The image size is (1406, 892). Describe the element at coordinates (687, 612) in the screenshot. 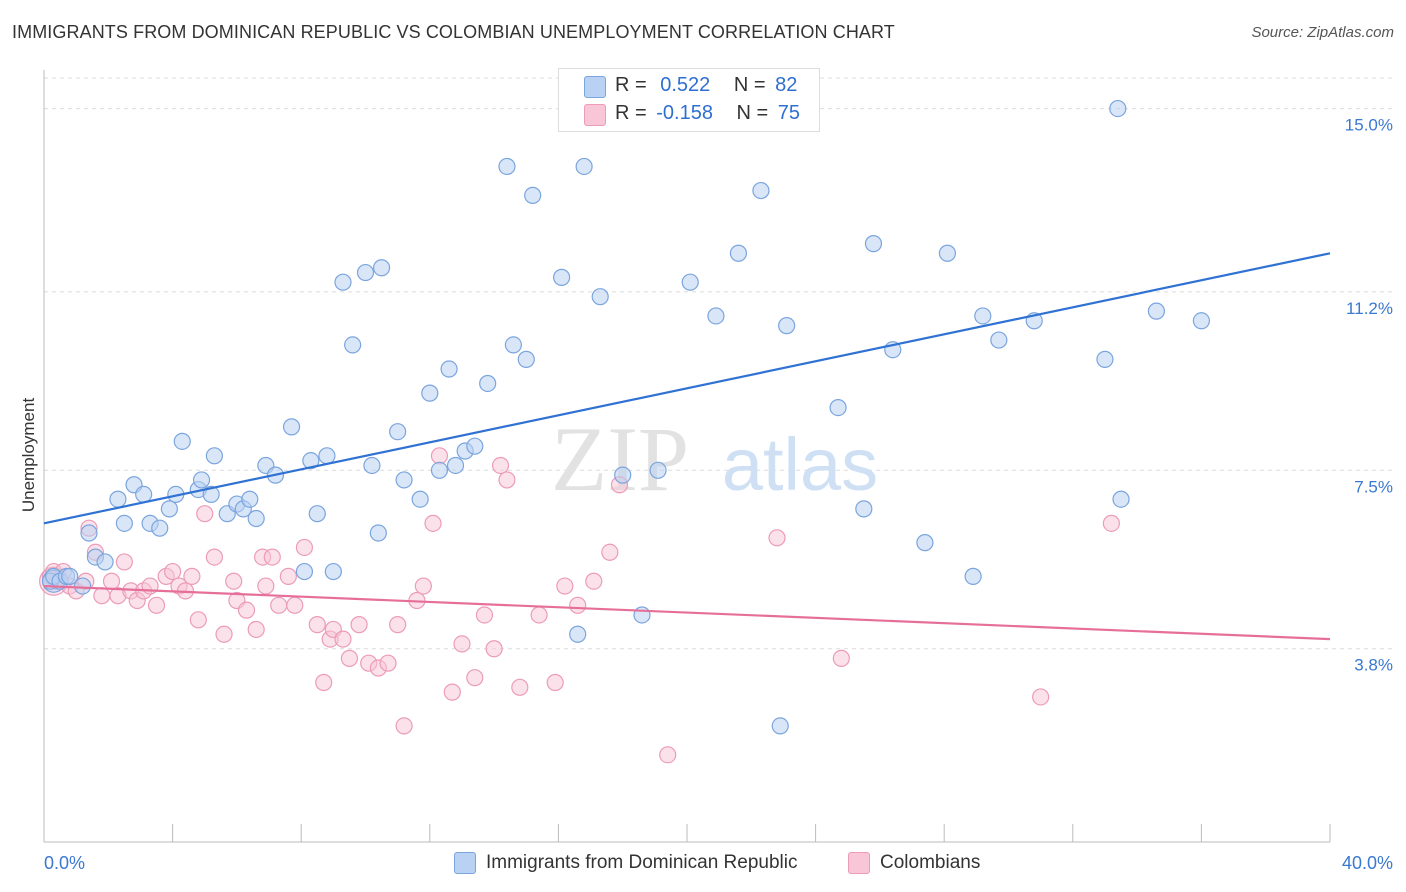

I see `colombians-trend-line` at that location.